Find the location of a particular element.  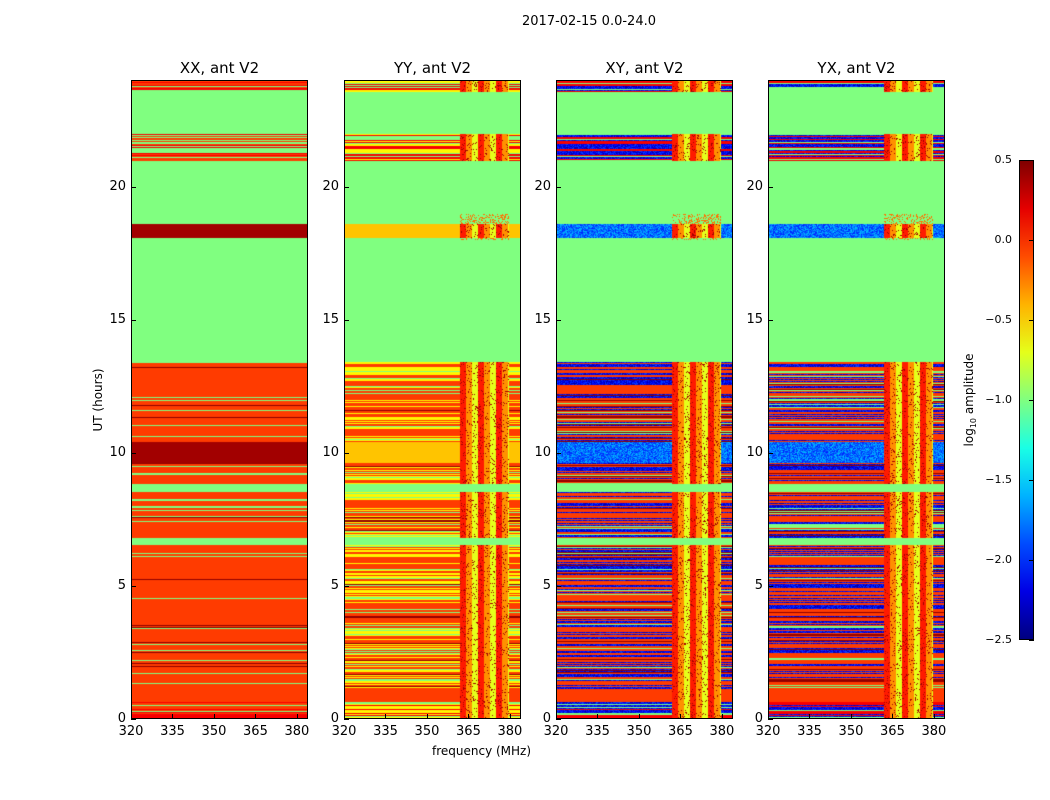

panel-title: XX, ant V2 is located at coordinates (219, 68).